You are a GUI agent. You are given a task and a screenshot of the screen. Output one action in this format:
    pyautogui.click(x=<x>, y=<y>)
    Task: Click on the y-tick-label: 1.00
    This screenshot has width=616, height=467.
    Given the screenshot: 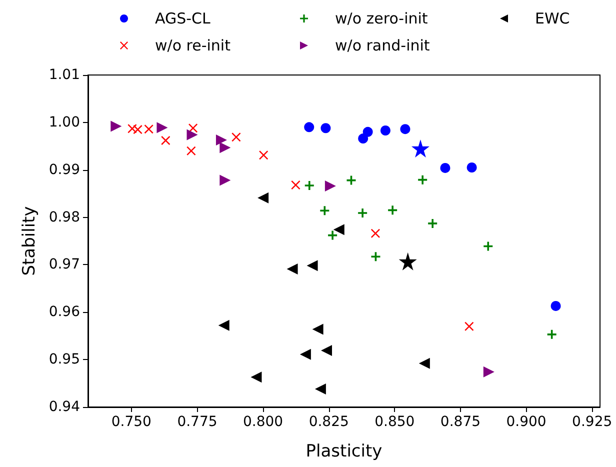 What is the action you would take?
    pyautogui.click(x=64, y=122)
    